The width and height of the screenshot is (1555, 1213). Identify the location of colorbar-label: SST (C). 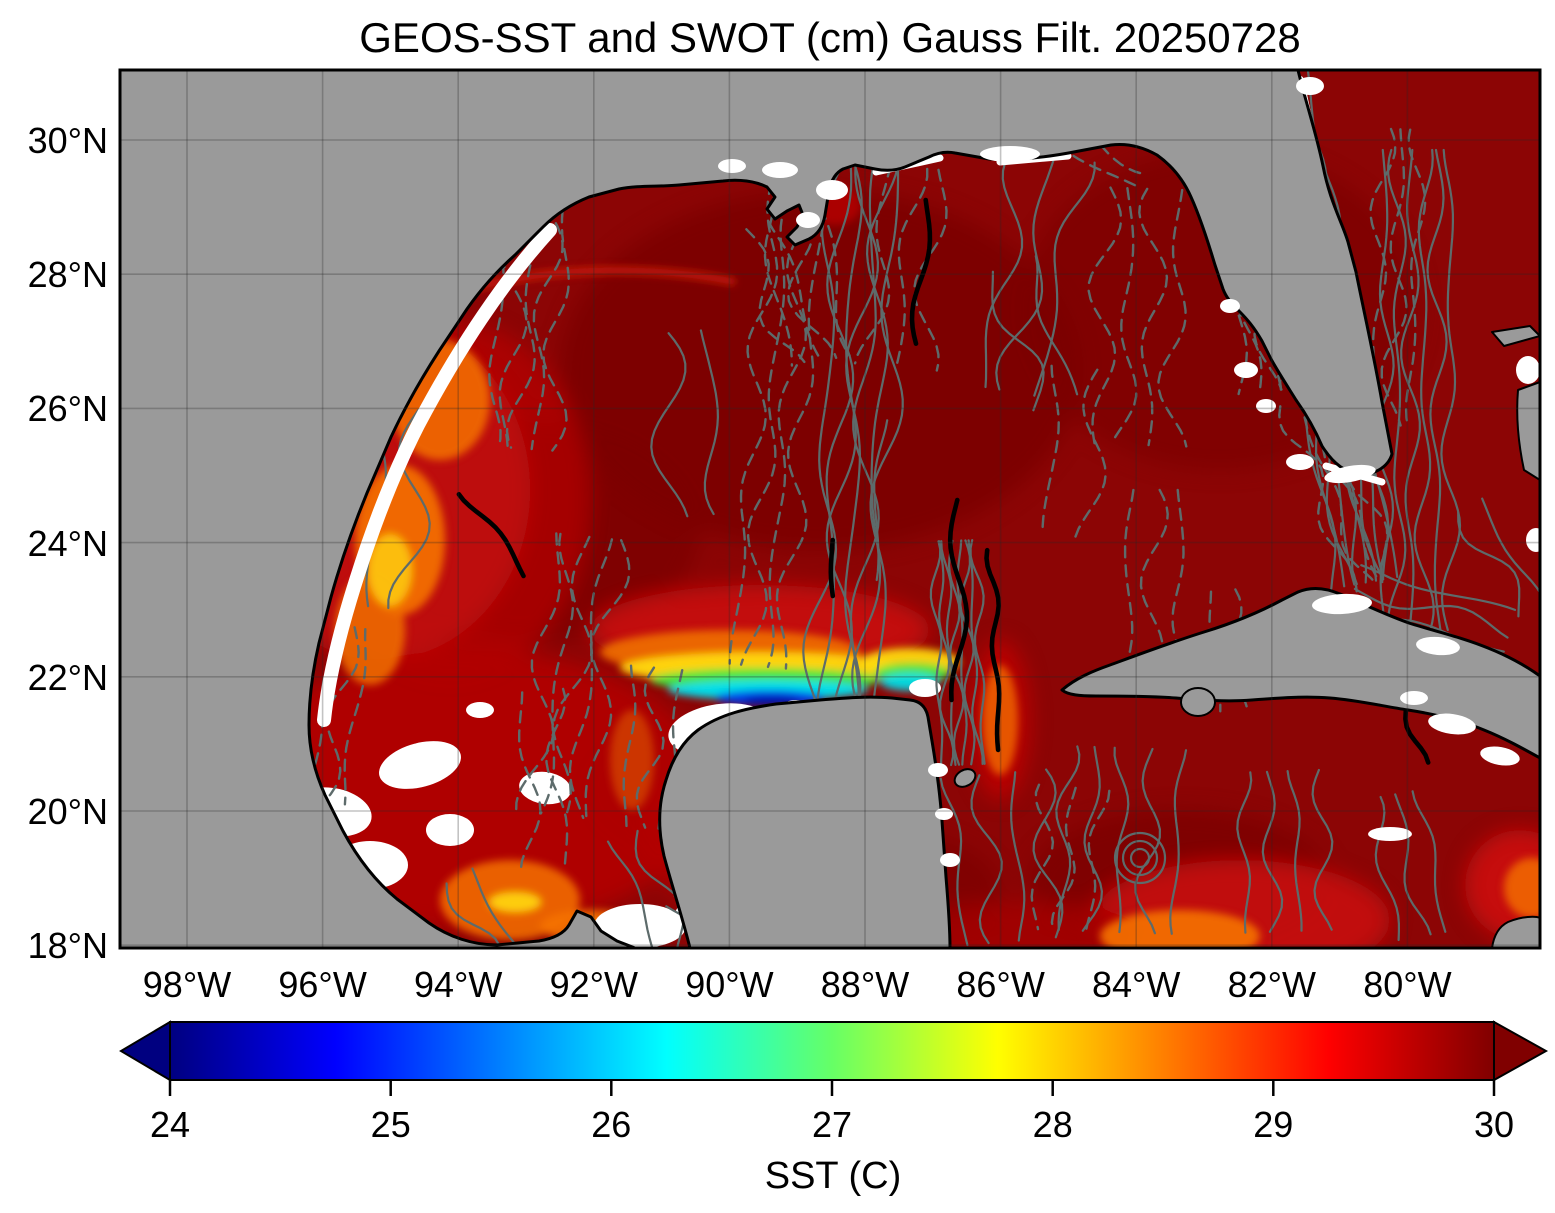
(833, 1176).